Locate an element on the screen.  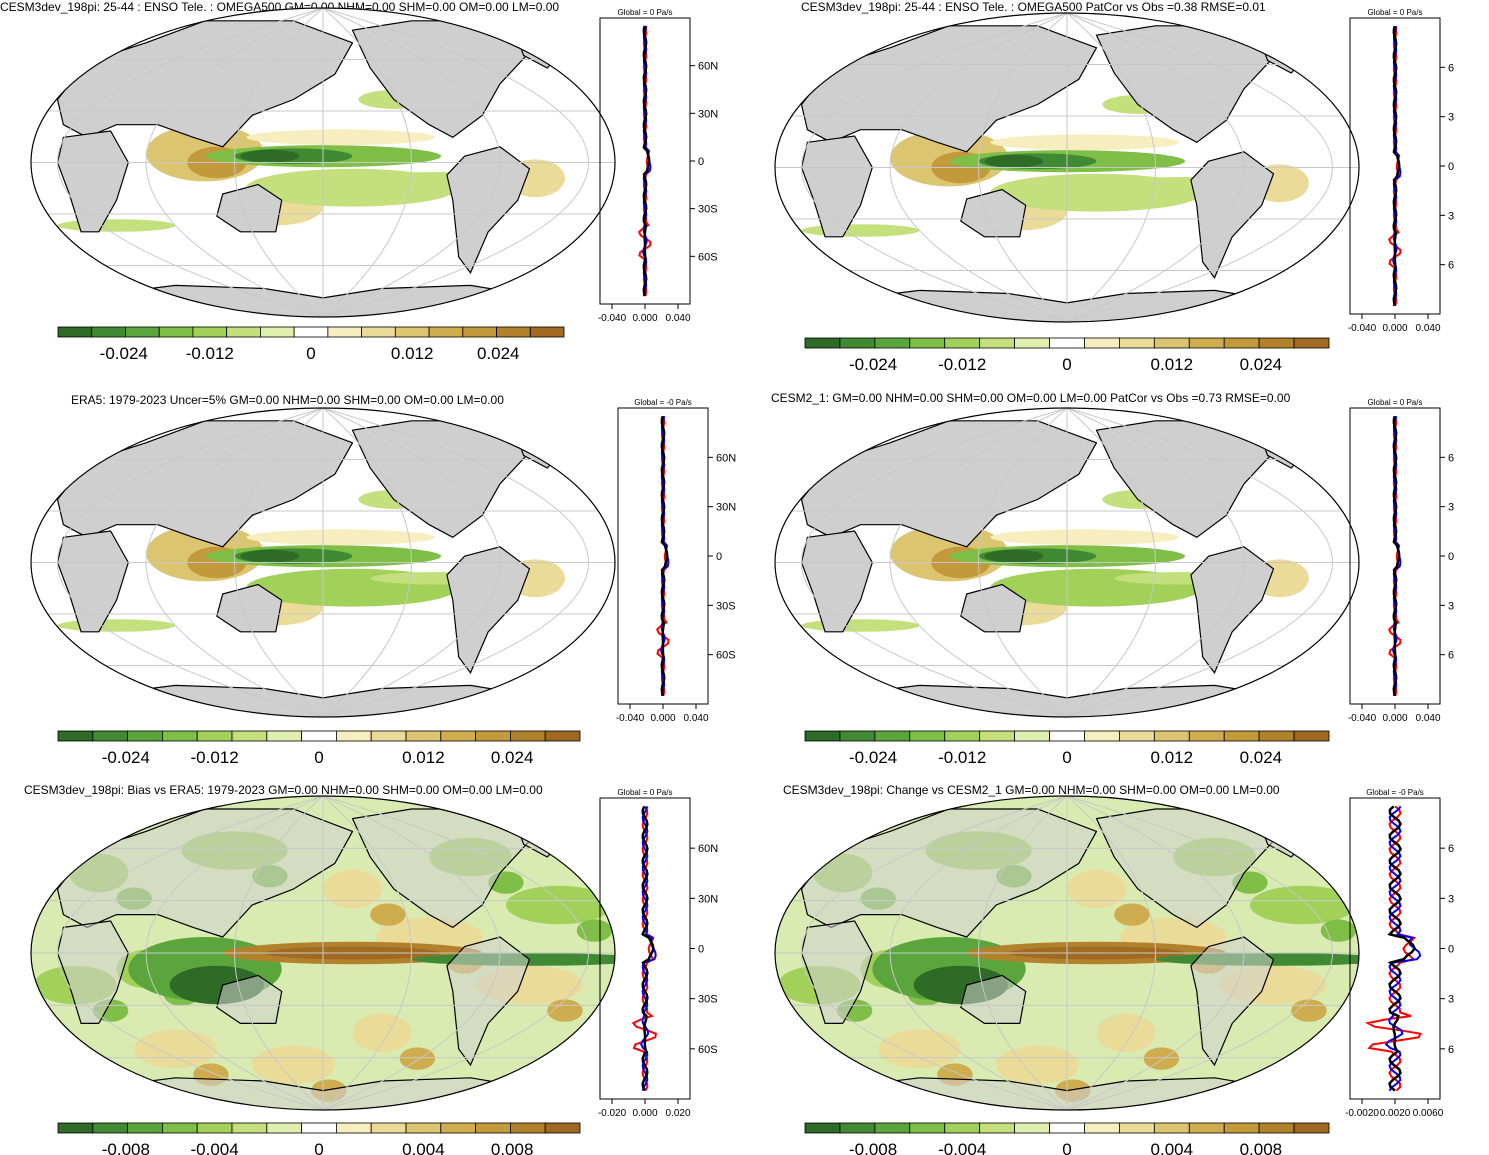
value-tick-label: 0.0060 is located at coordinates (1428, 1113).